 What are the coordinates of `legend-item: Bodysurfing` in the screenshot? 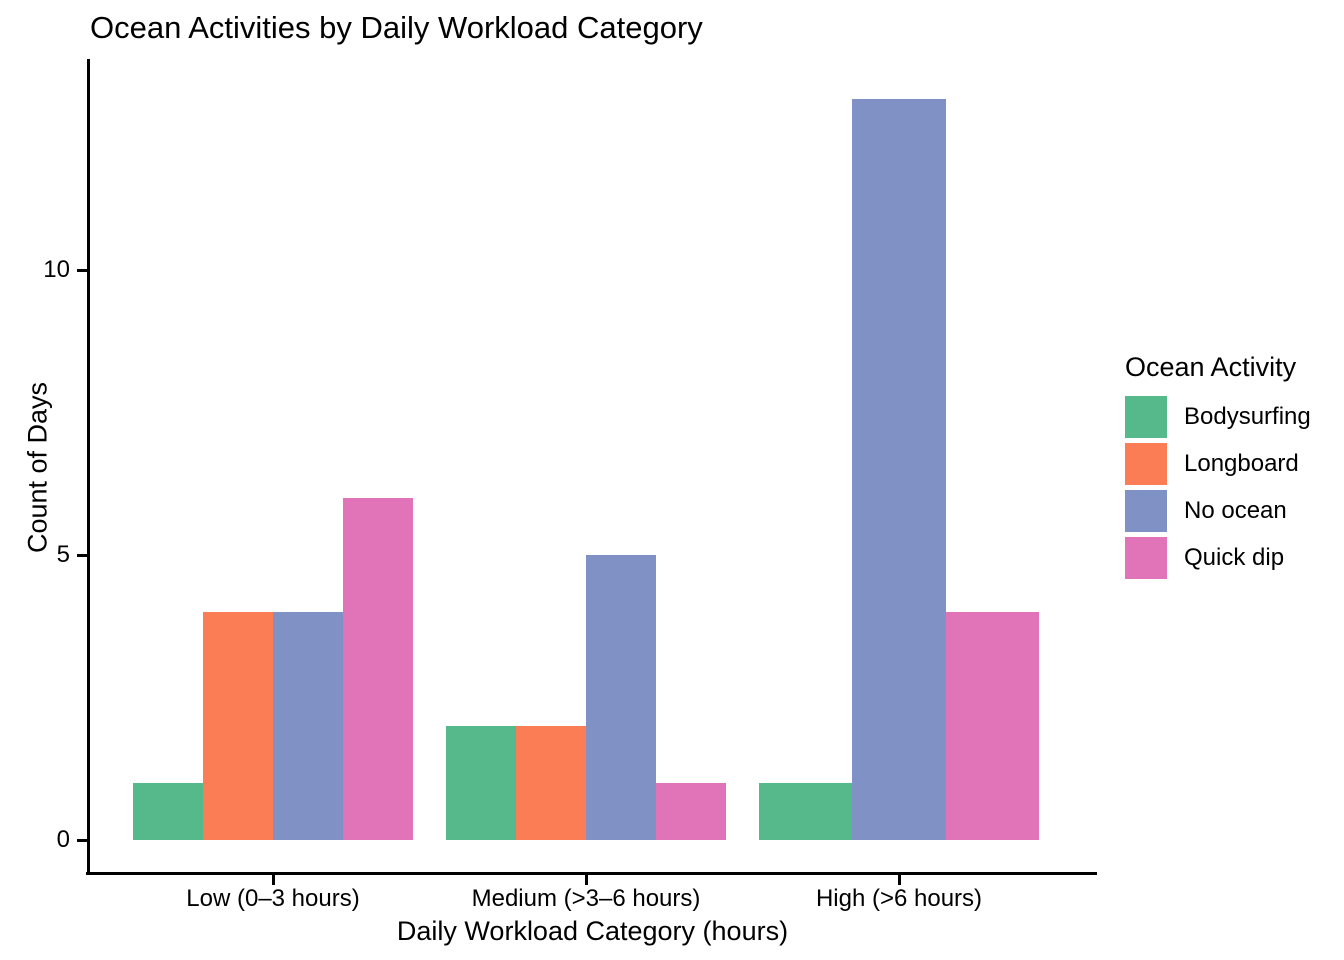 It's located at (1232, 417).